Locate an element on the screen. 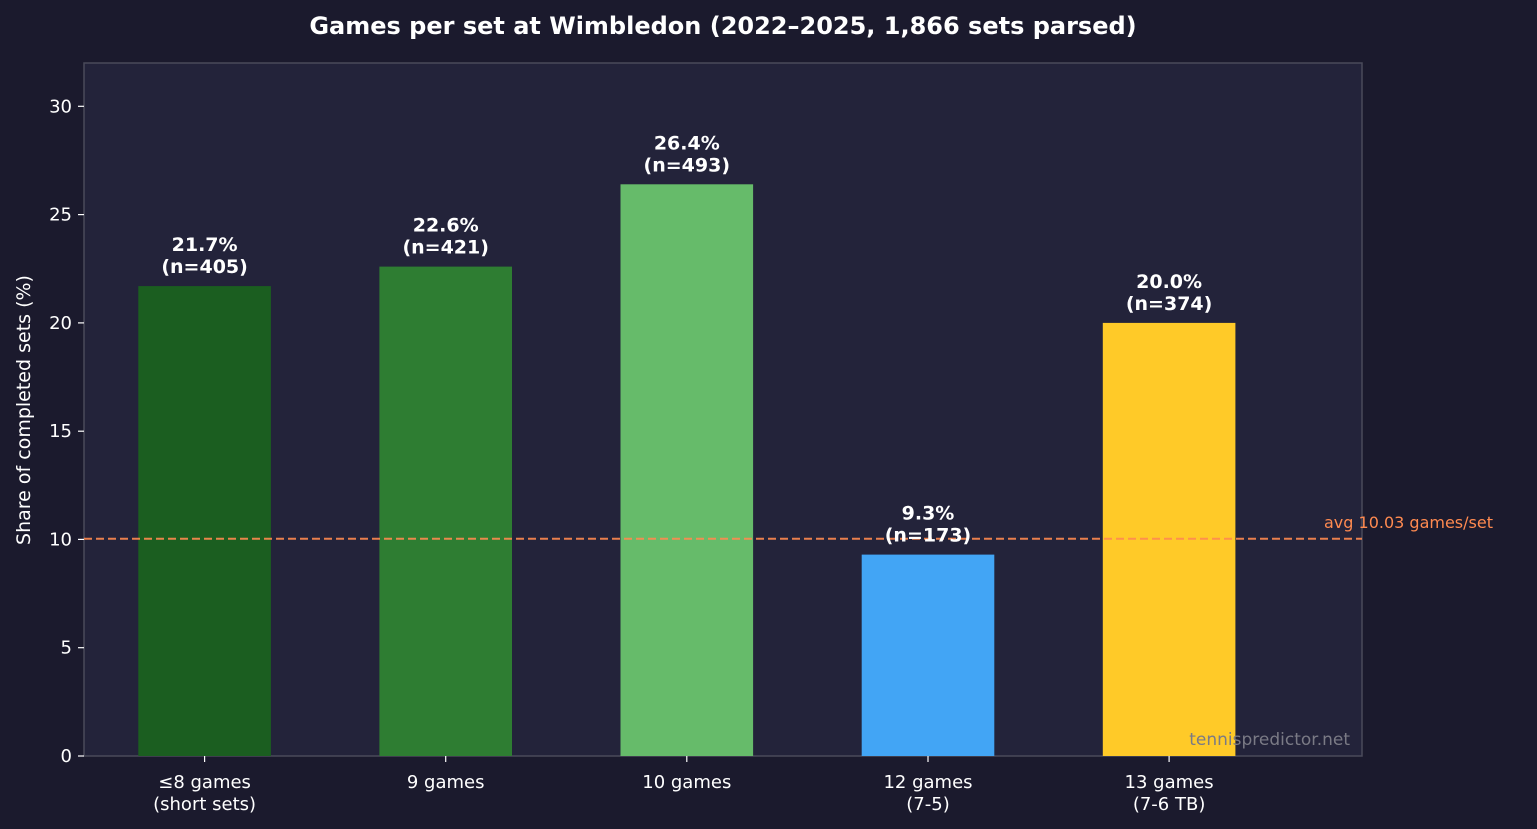  x-tick-label: ≤8 games (short sets) is located at coordinates (204, 793).